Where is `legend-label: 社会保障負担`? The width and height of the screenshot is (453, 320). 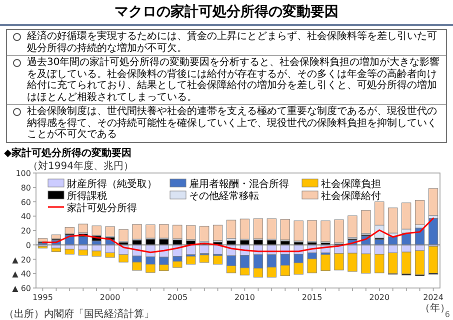
legend-label: 社会保障負担 is located at coordinates (351, 184).